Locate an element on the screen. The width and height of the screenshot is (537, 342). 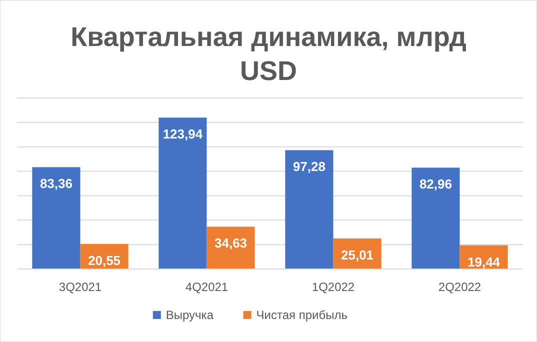
x-tick-label: 2Q2022 is located at coordinates (460, 287).